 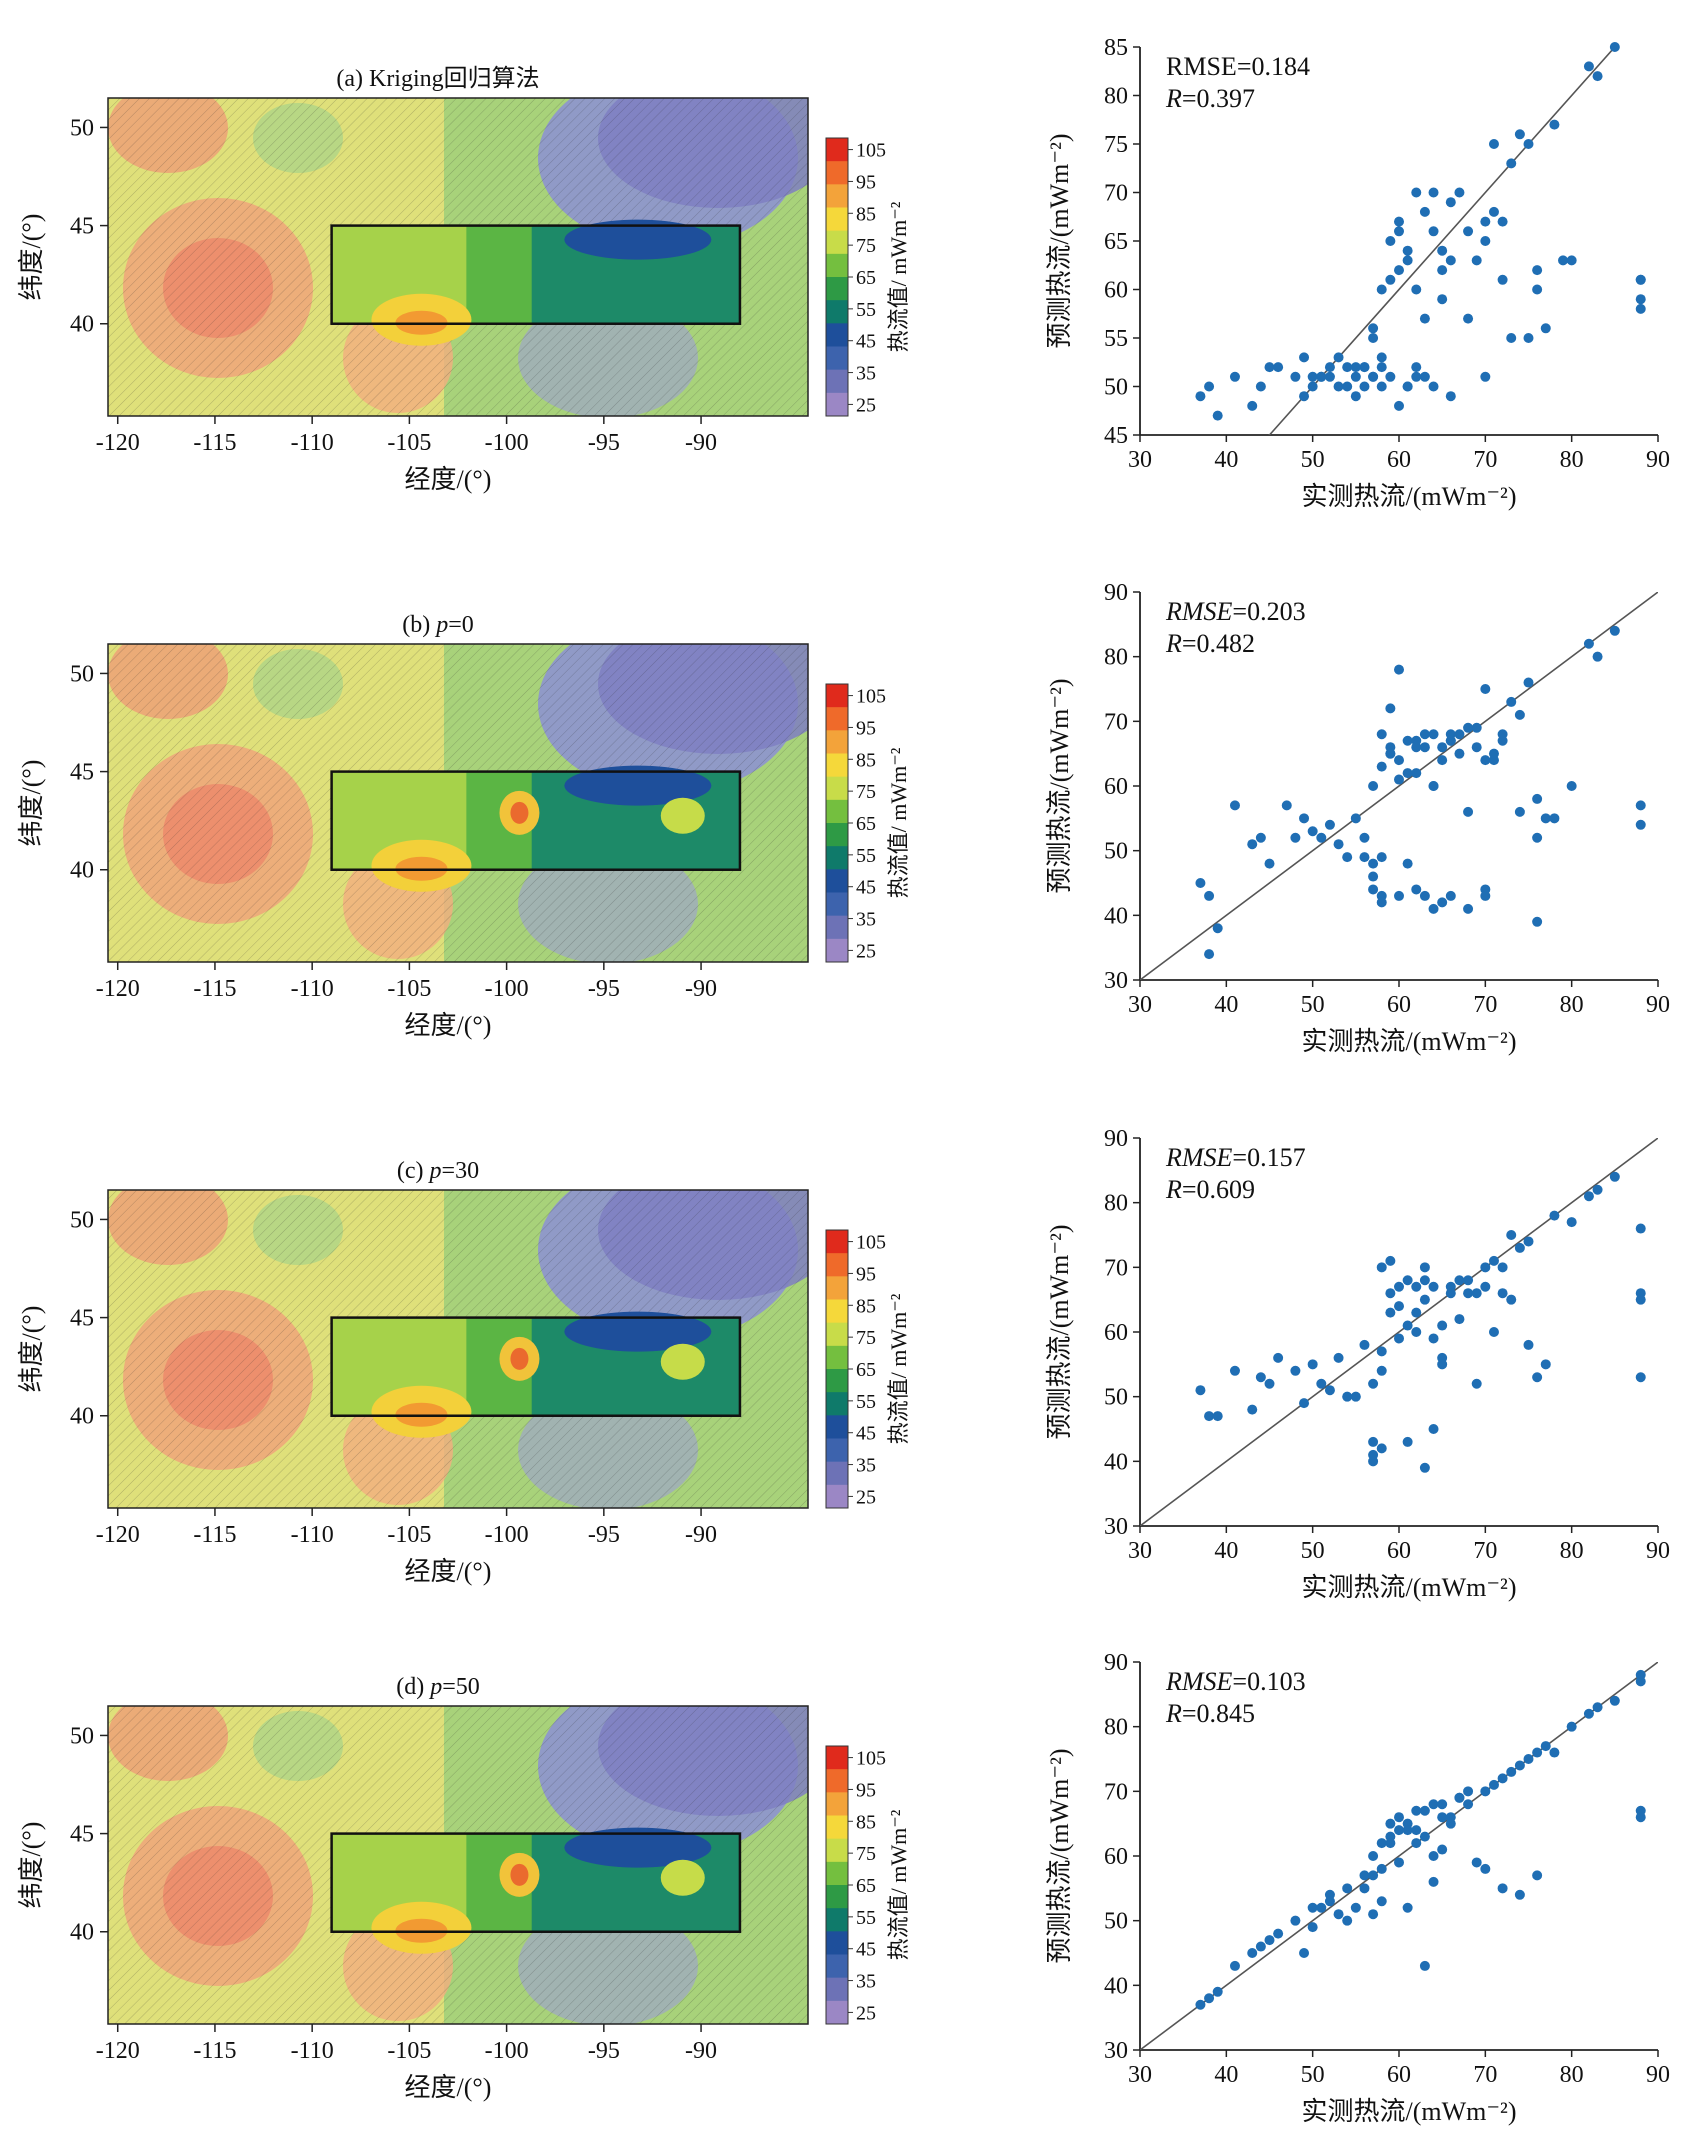 I want to click on y-tick-label: 45, so click(x=82, y=227).